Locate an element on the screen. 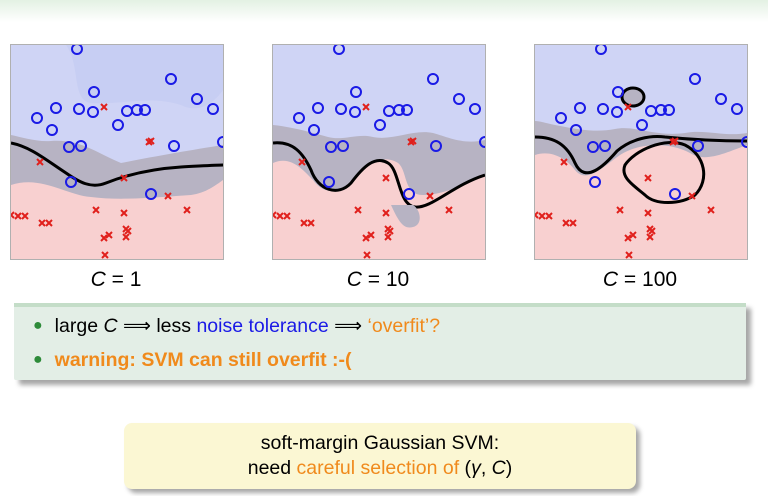 The height and width of the screenshot is (496, 768). summary-text: need is located at coordinates (272, 468).